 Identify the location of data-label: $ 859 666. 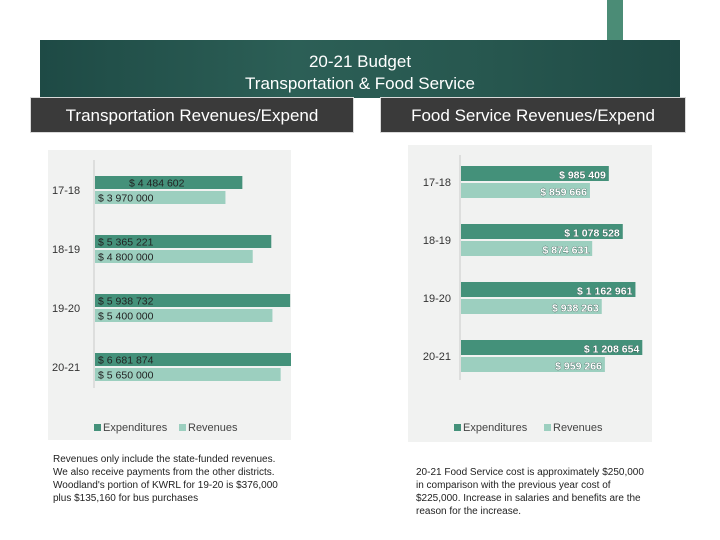
(563, 193).